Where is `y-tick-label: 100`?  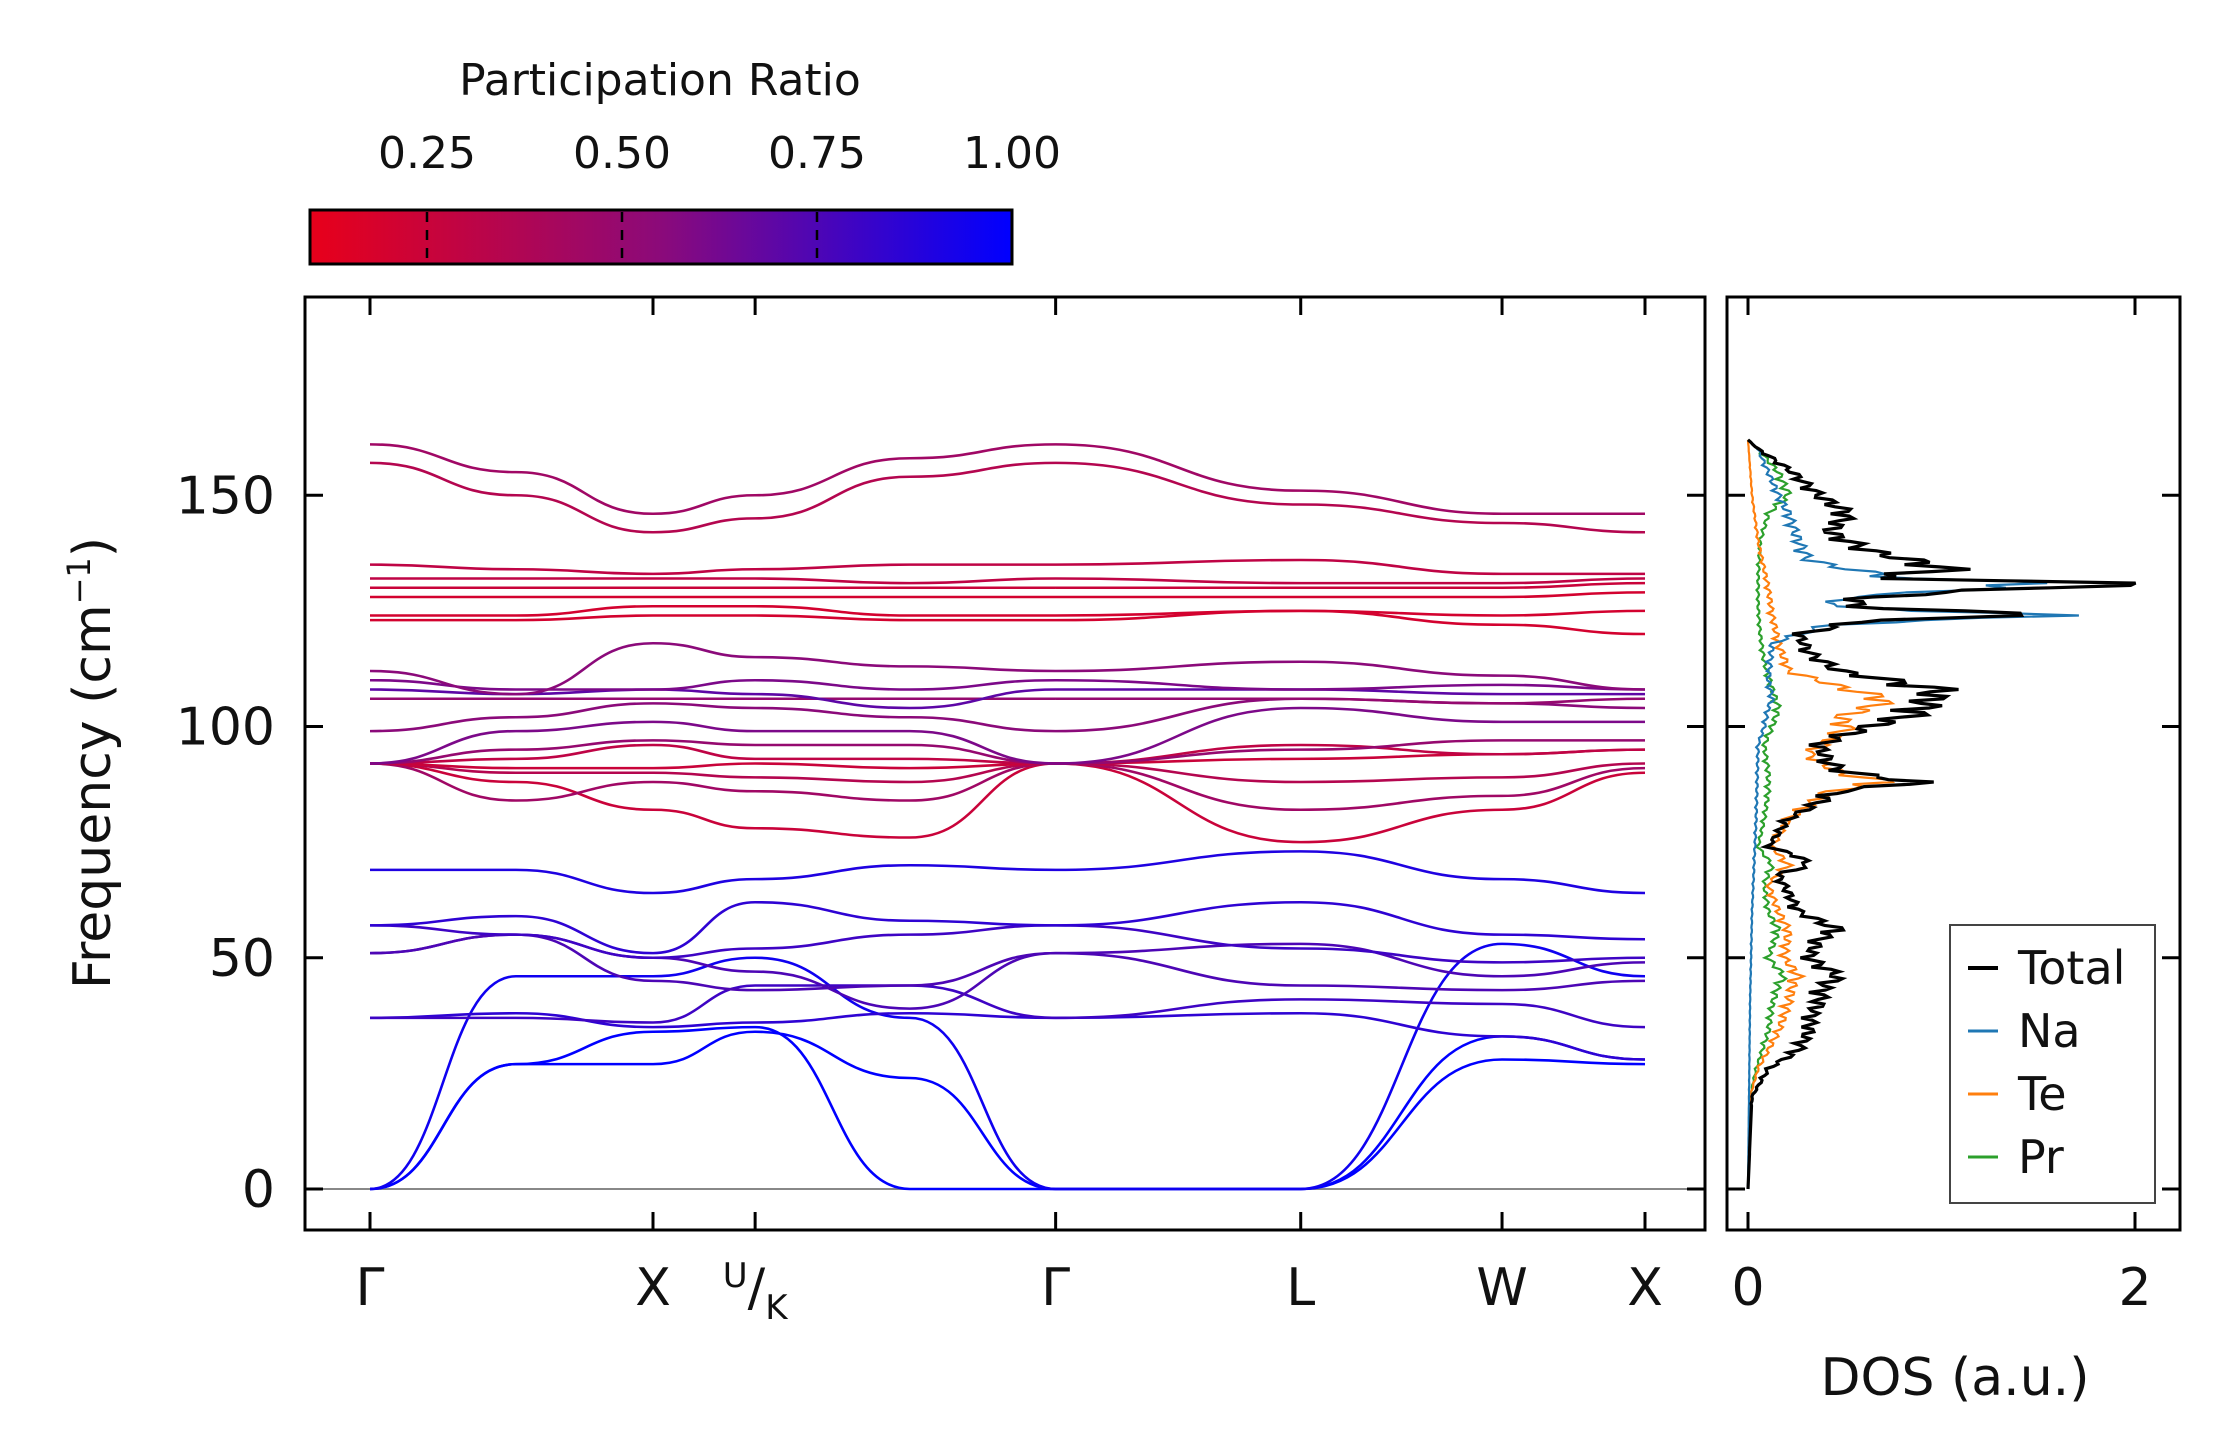
y-tick-label: 100 is located at coordinates (225, 728).